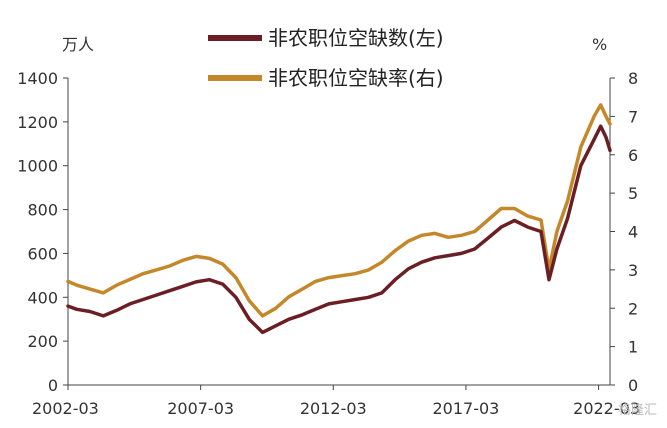  Describe the element at coordinates (356, 78) in the screenshot. I see `legend-label-vacancy-rate: 非农职位空缺率(右)` at that location.